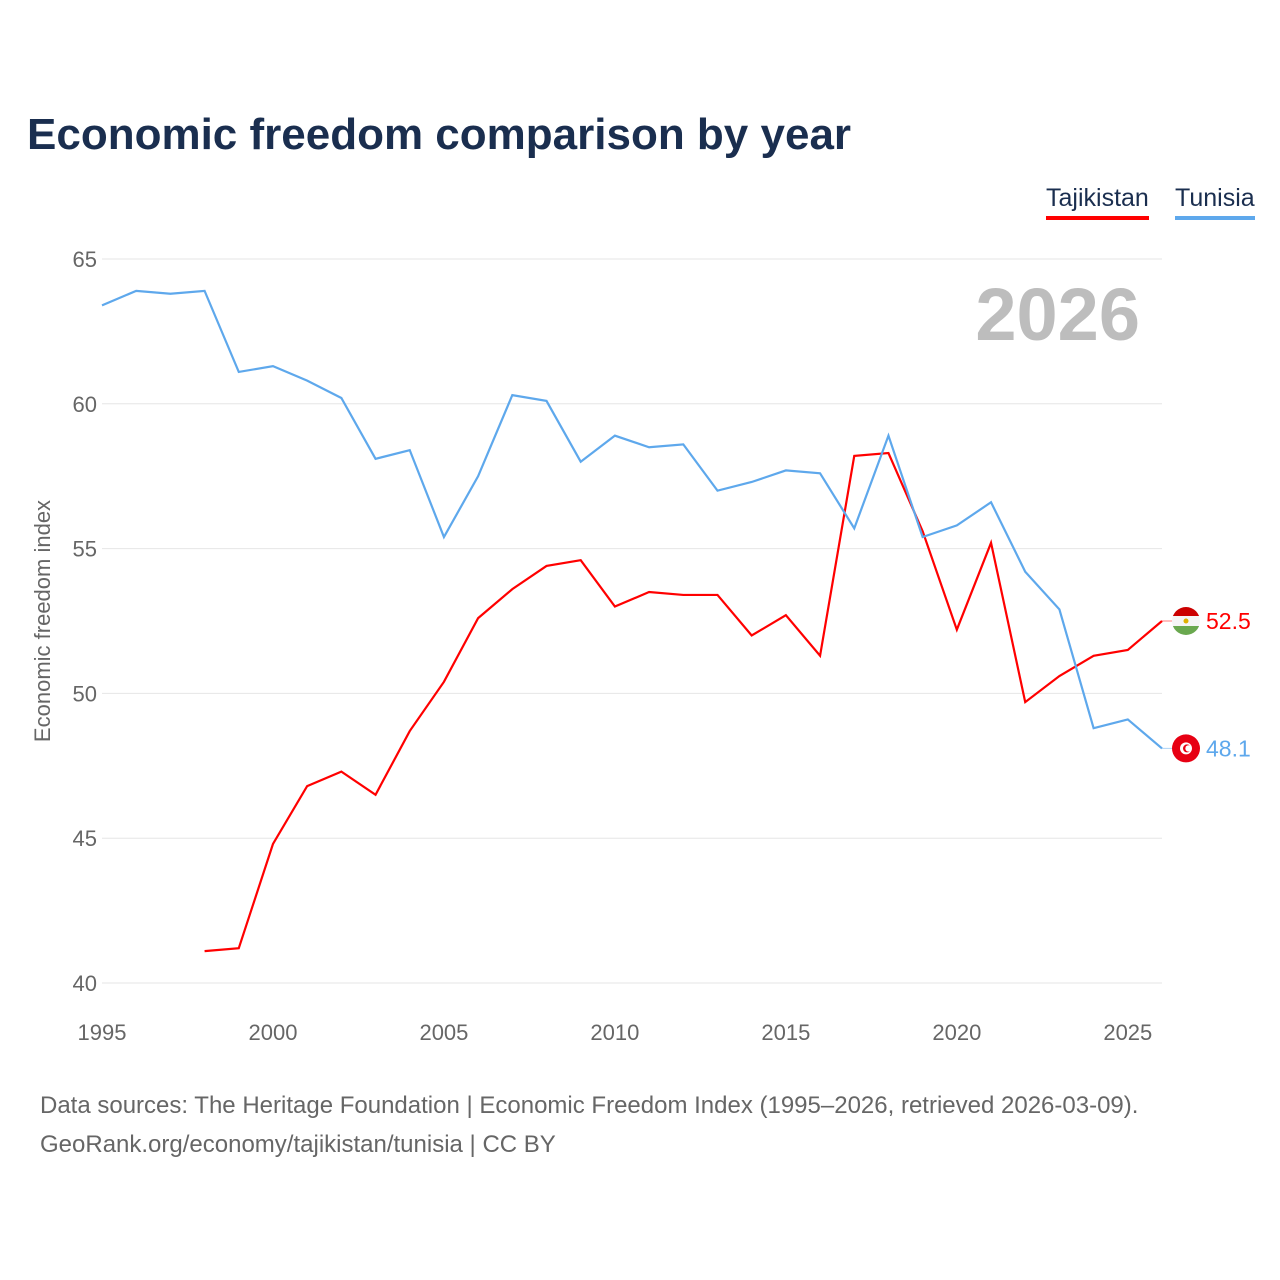 This screenshot has height=1280, width=1280. I want to click on tunisia-flag-icon, so click(1186, 748).